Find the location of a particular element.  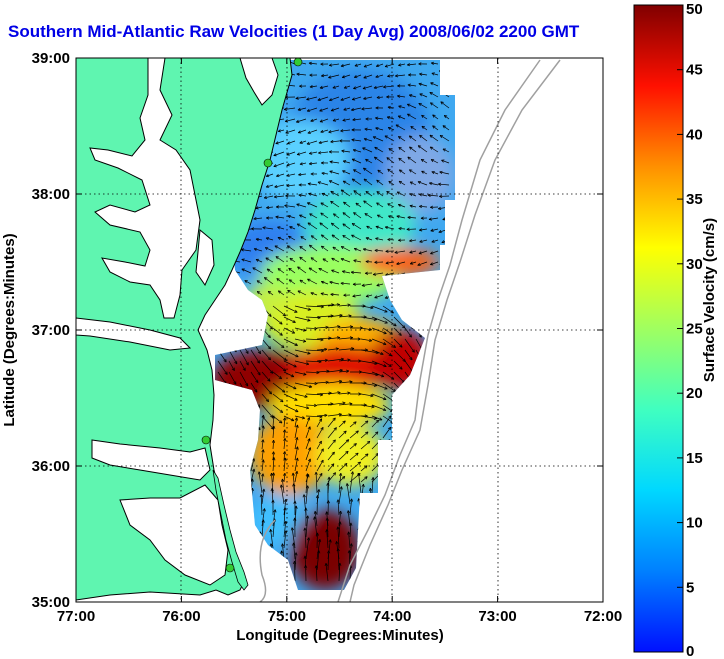

y-tick-label: 35:00 is located at coordinates (51, 602).